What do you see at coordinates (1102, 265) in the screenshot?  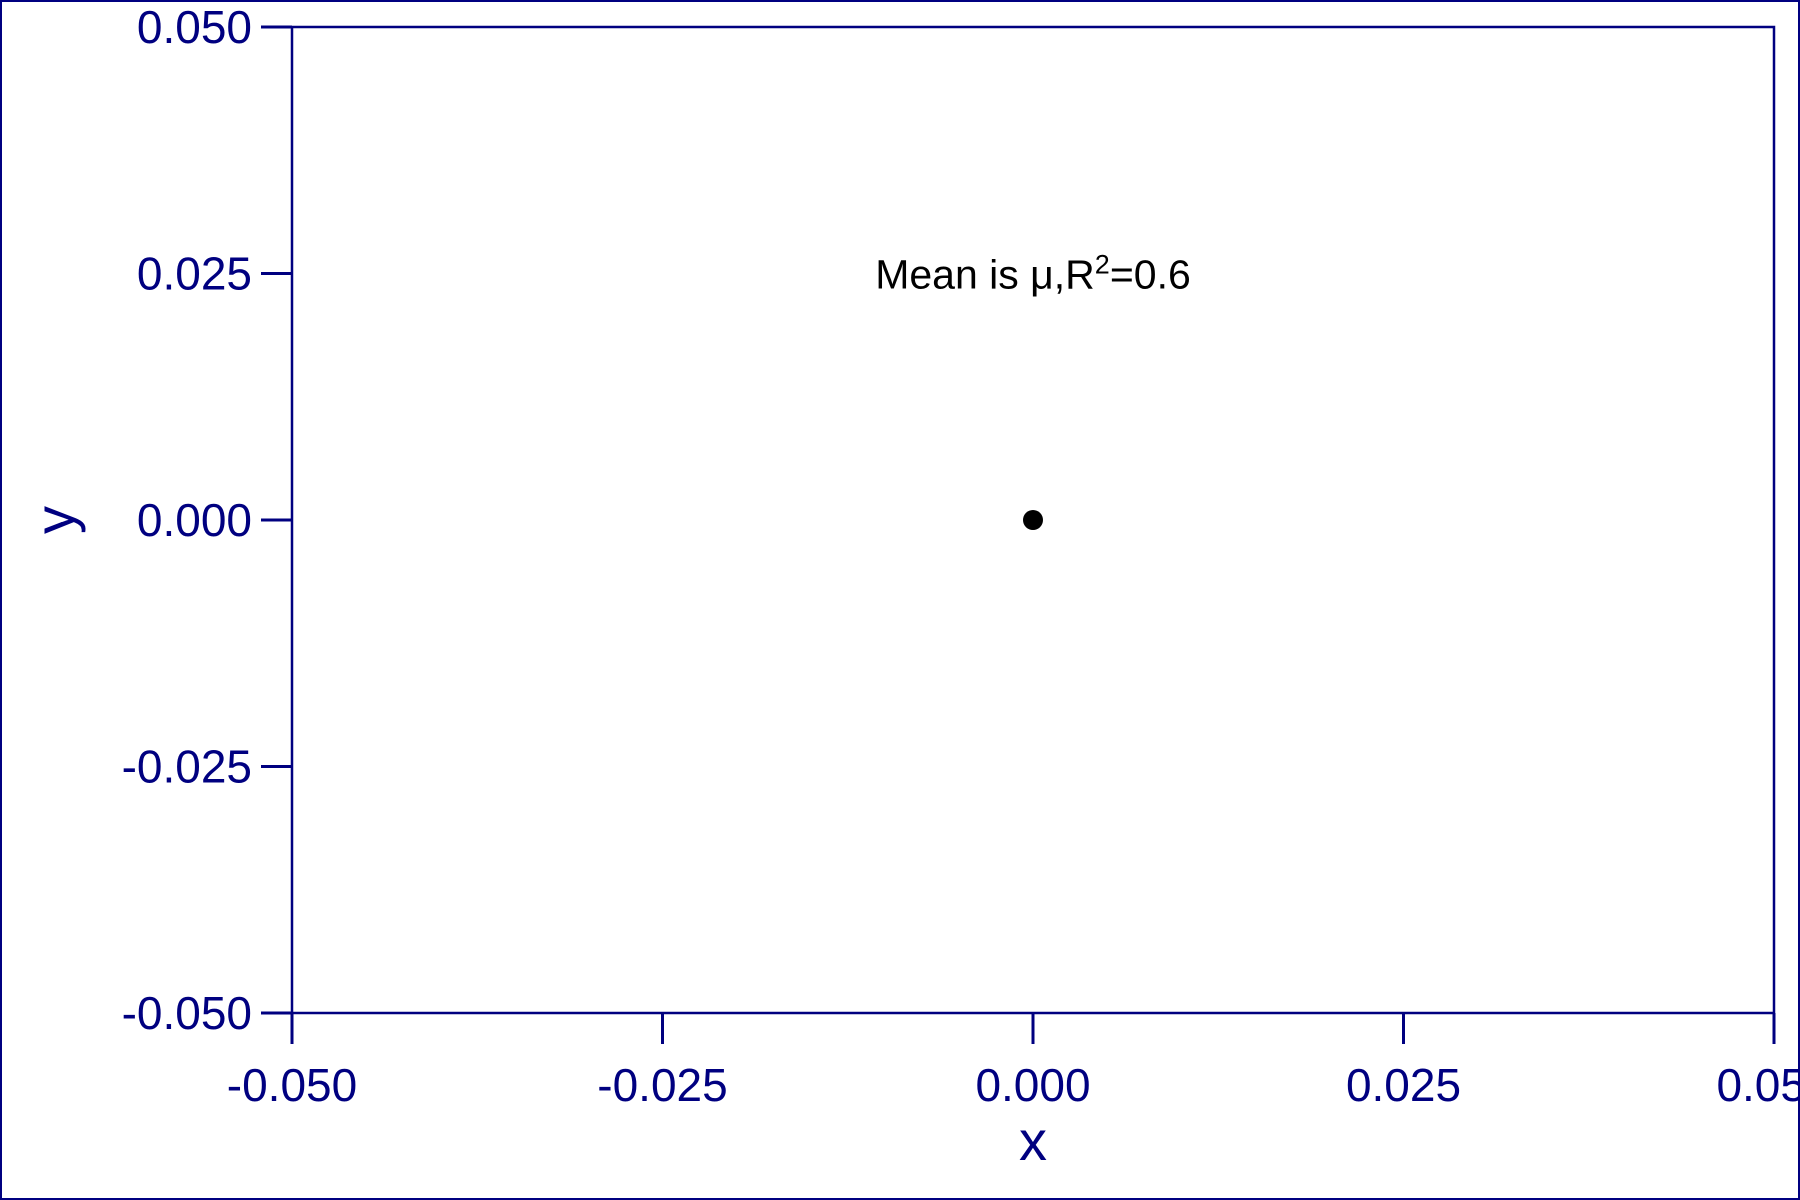 I see `annotation-superscript: 2` at bounding box center [1102, 265].